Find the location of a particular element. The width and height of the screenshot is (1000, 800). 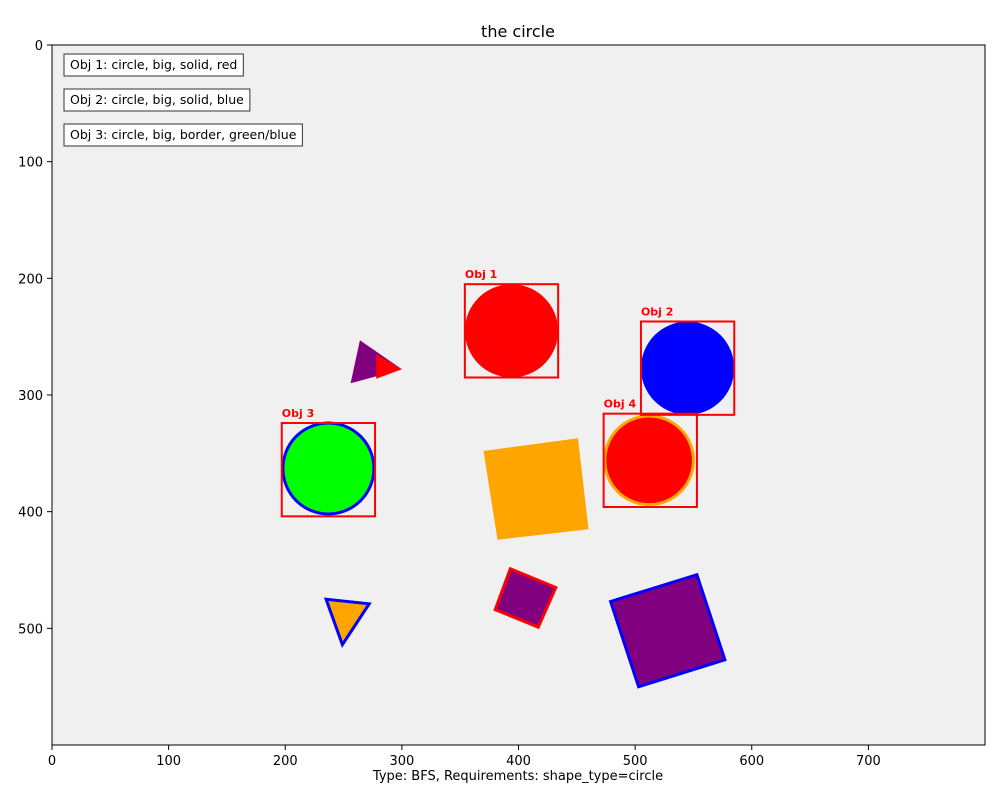

bounding-boxes-layer: Obj 1 Obj 2 Obj 3 Obj 4 is located at coordinates (508, 393).